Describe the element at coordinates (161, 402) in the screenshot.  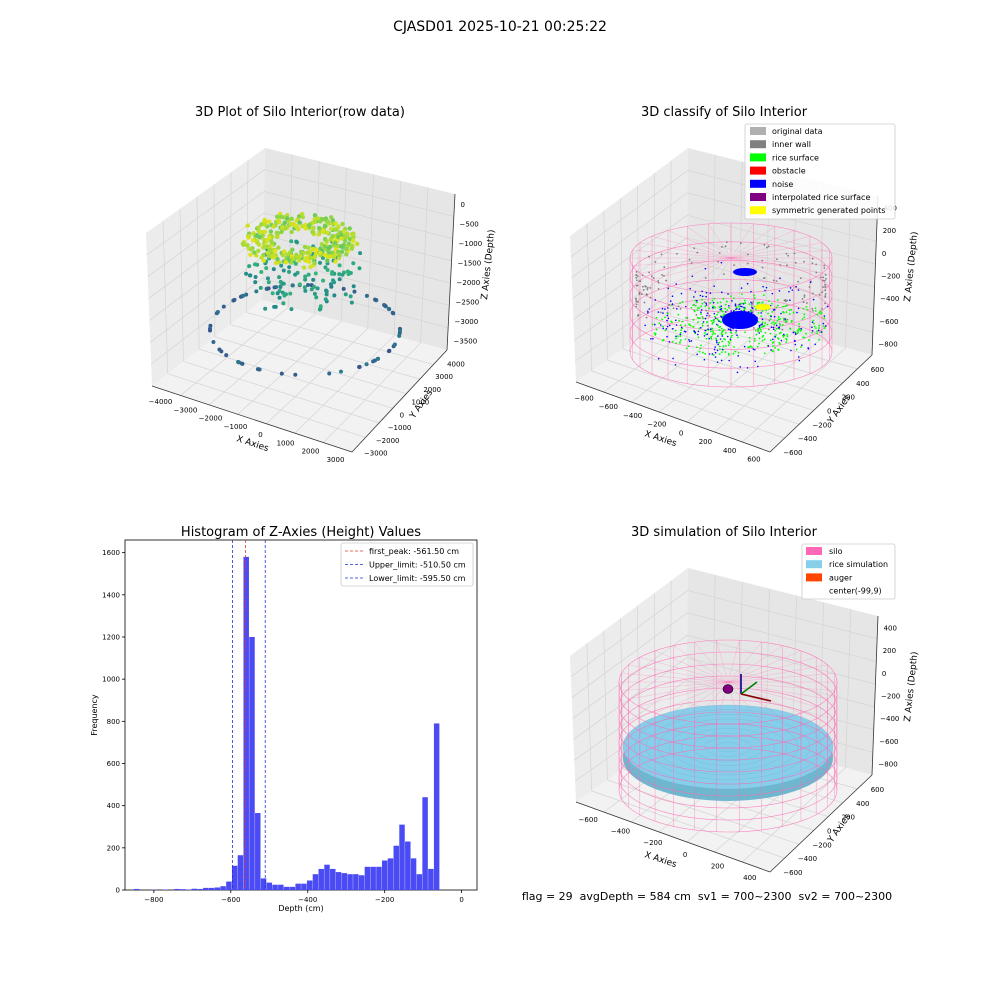
I see `tick-label: −4000` at that location.